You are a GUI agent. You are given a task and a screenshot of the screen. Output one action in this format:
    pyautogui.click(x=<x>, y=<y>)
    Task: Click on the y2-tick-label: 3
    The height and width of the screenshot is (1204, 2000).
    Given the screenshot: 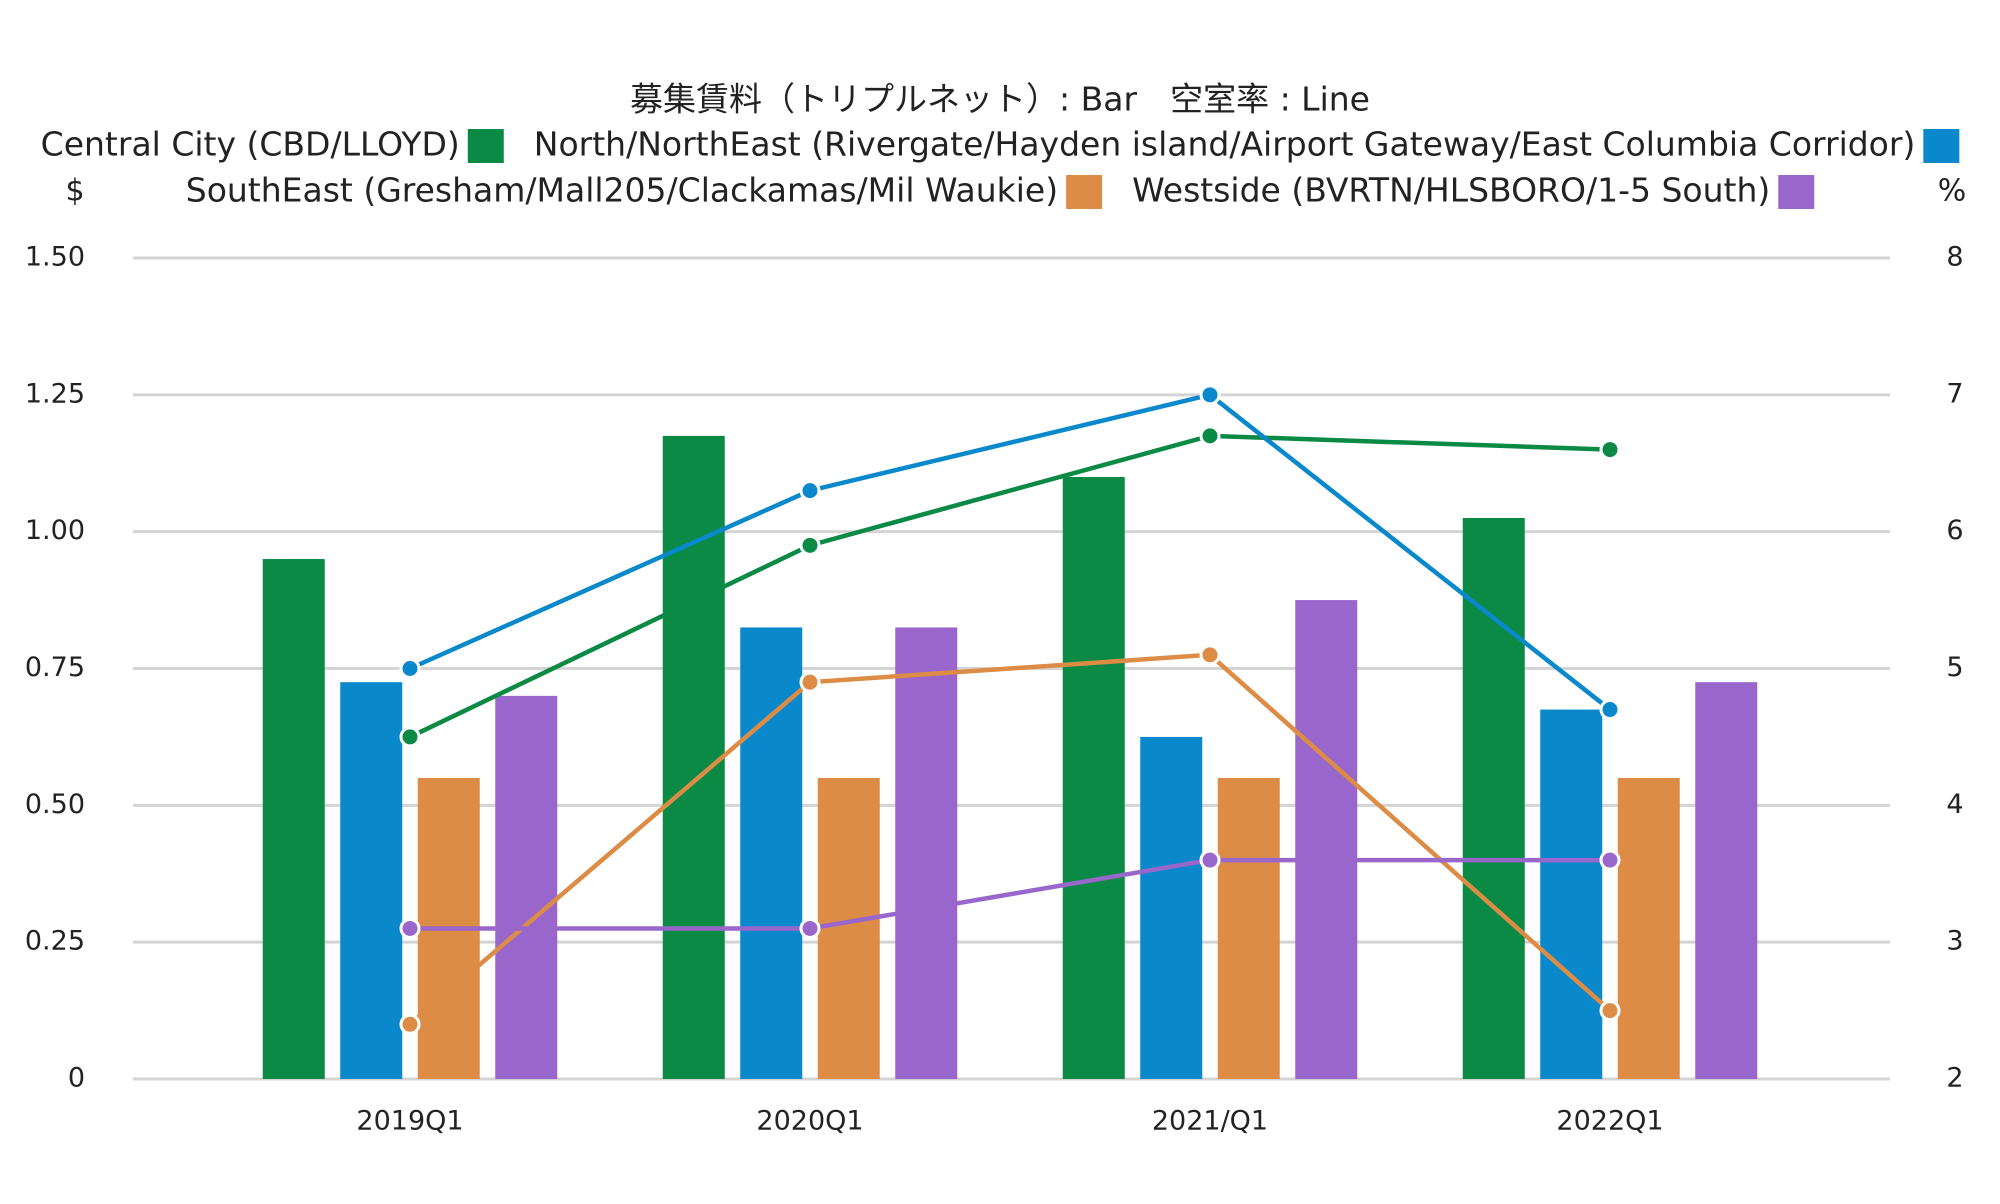 What is the action you would take?
    pyautogui.click(x=1954, y=941)
    